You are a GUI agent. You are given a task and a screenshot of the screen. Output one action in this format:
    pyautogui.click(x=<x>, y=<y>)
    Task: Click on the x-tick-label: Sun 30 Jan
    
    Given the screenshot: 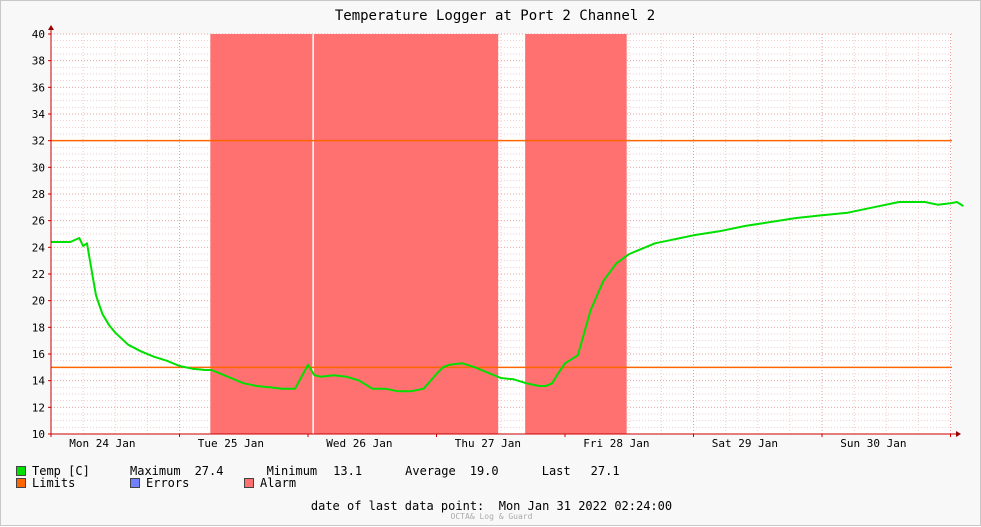 What is the action you would take?
    pyautogui.click(x=873, y=443)
    